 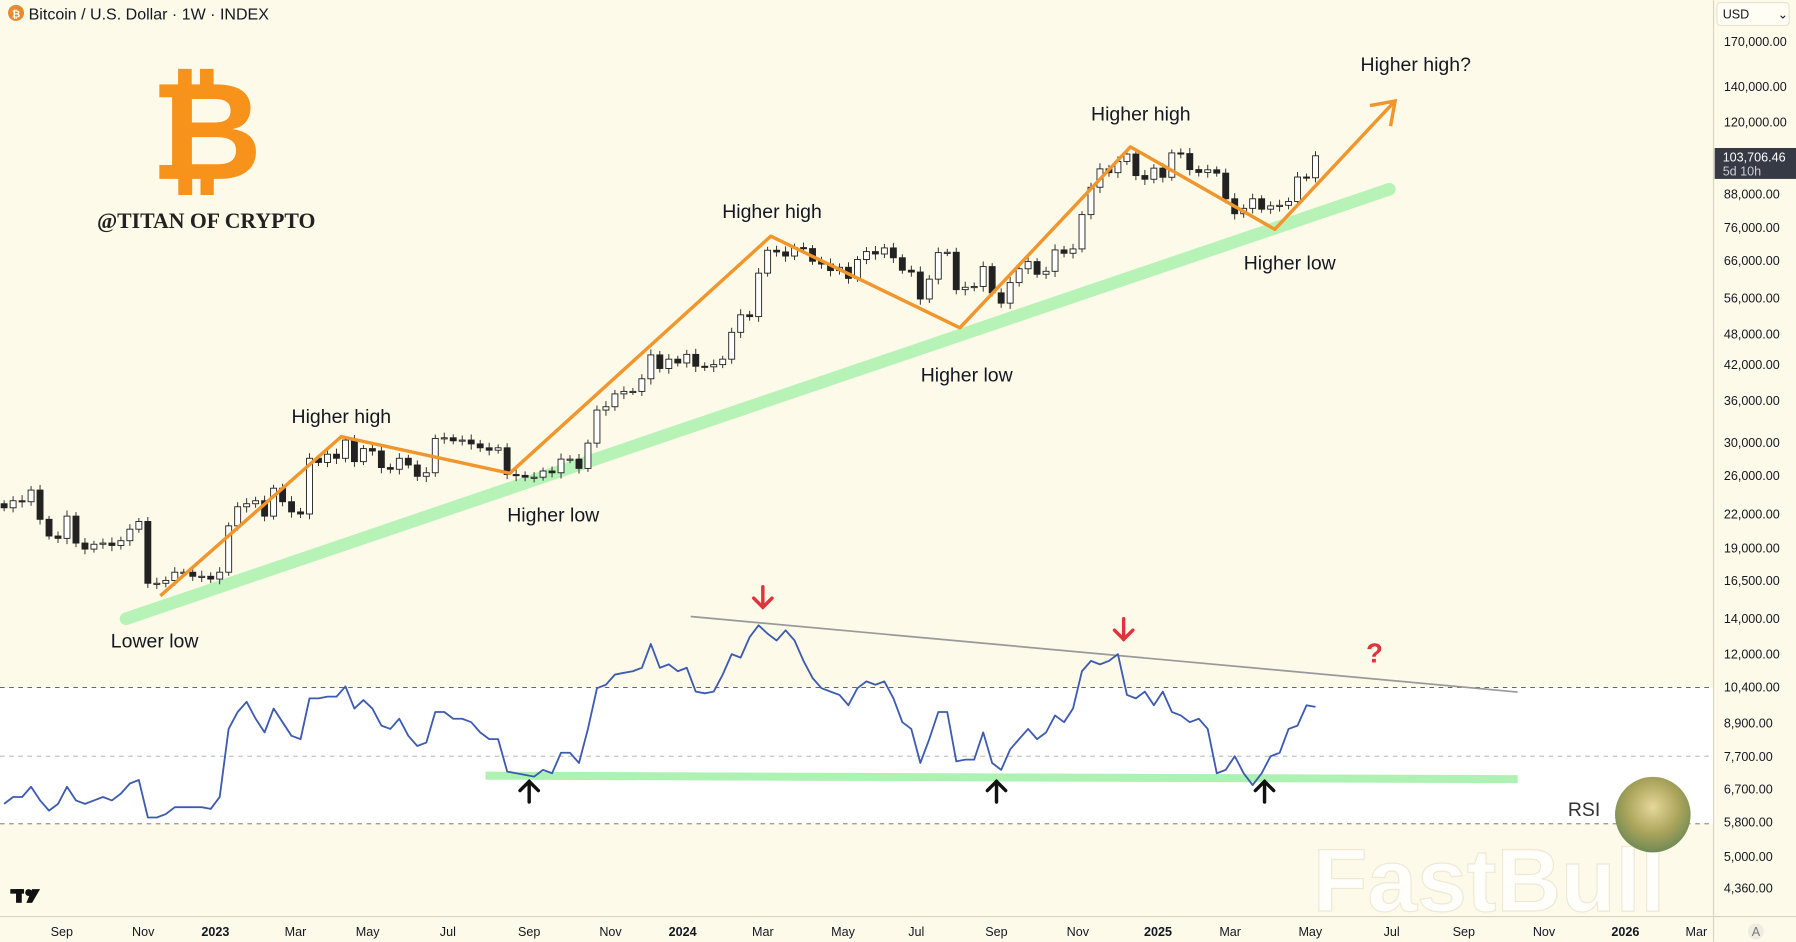 What do you see at coordinates (155, 641) in the screenshot?
I see `label-lower-low: Lower low` at bounding box center [155, 641].